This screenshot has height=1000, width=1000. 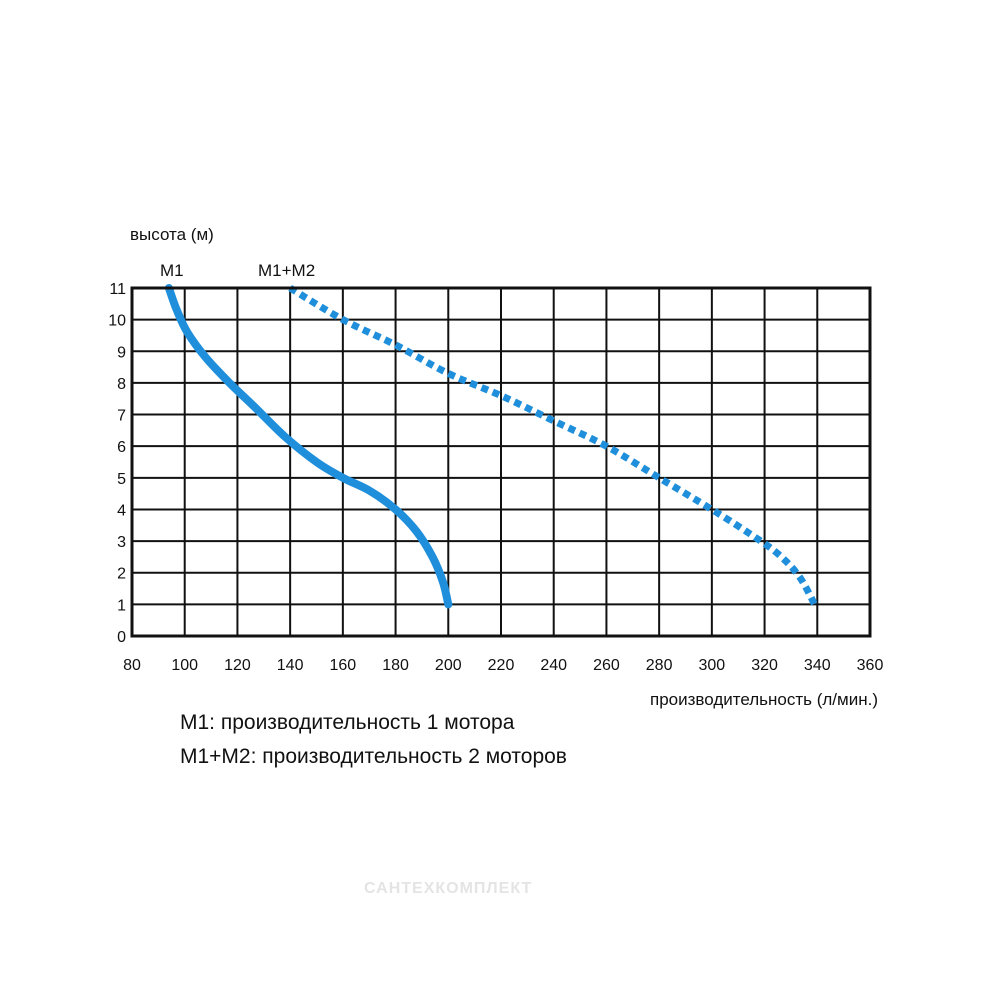 I want to click on x-tick-label: 220, so click(x=501, y=665).